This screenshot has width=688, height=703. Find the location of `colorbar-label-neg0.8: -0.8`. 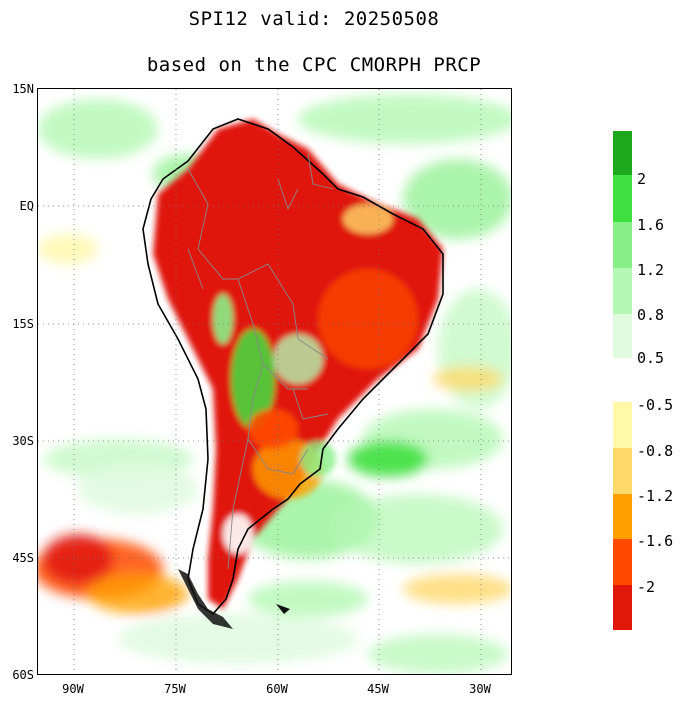

colorbar-label-neg0.8: -0.8 is located at coordinates (655, 451).